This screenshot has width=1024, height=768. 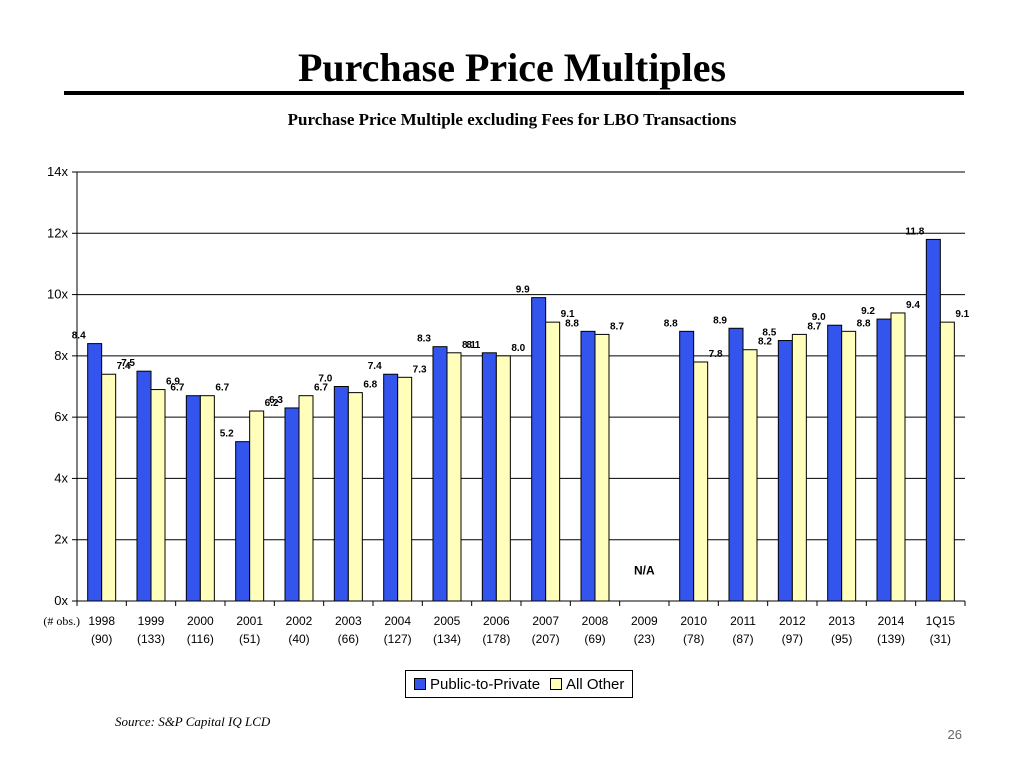 What do you see at coordinates (891, 621) in the screenshot?
I see `x-tick-label: 2014` at bounding box center [891, 621].